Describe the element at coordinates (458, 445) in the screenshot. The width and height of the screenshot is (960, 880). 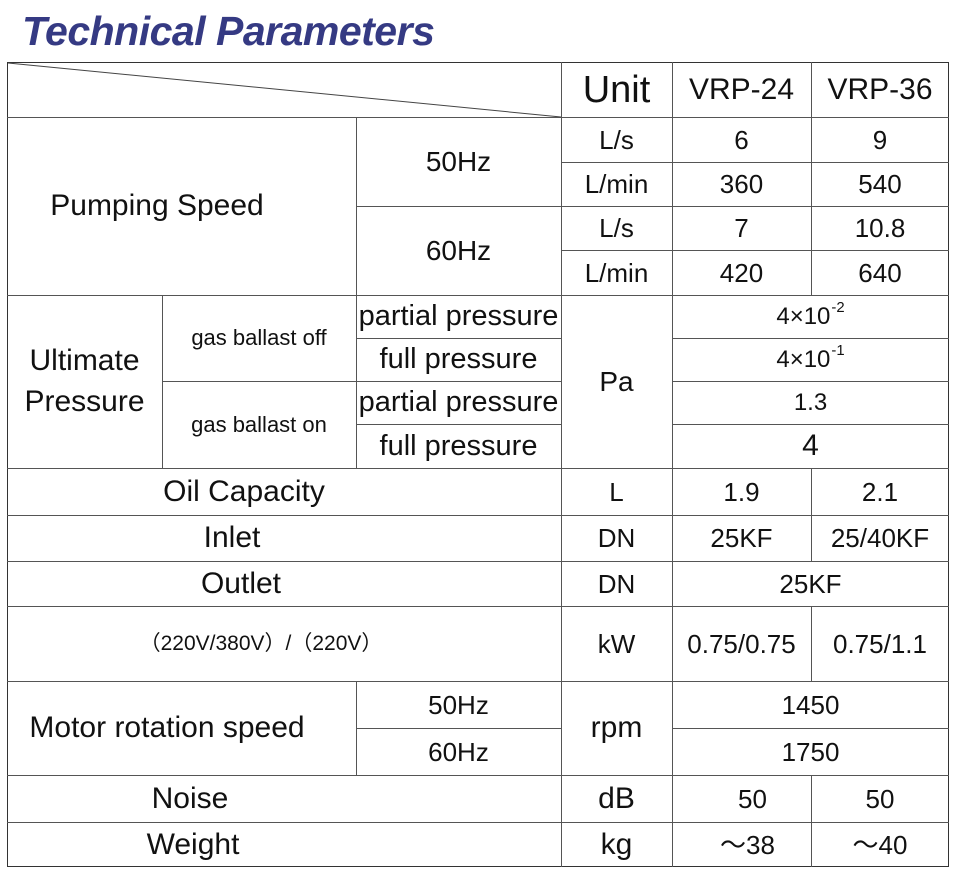
I see `on-full-label: full pressure` at that location.